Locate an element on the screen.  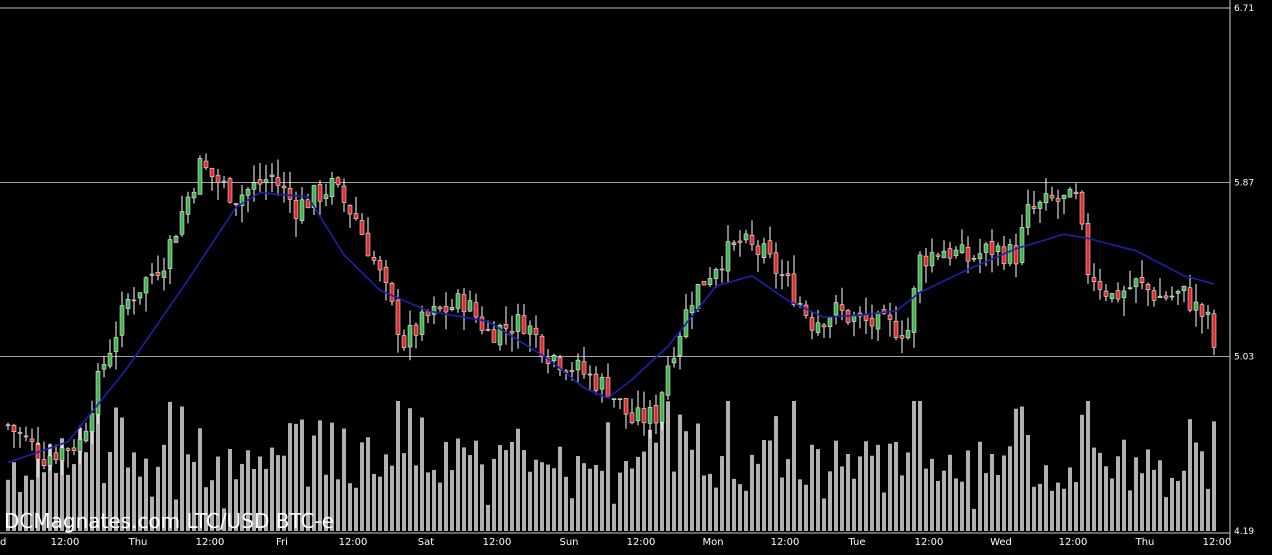
x-tick-label: Fri is located at coordinates (282, 542).